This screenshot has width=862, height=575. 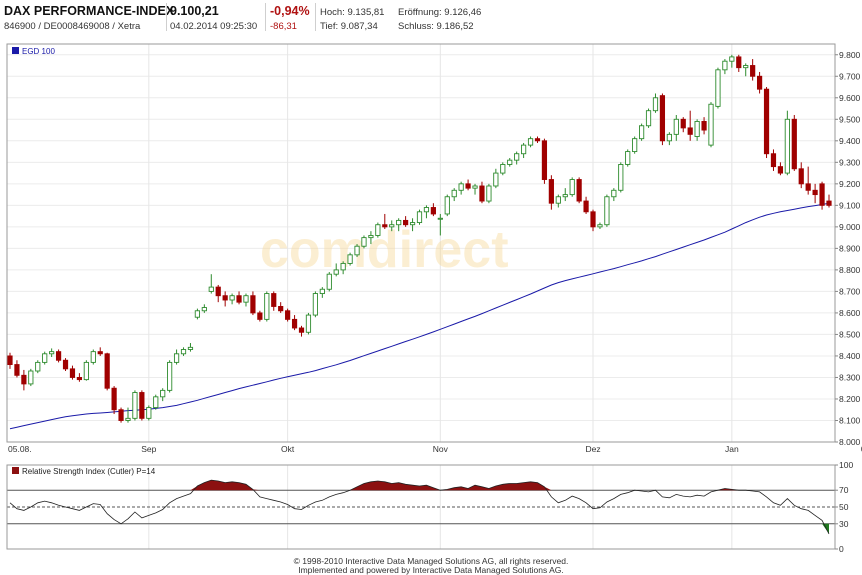 What do you see at coordinates (290, 11) in the screenshot?
I see `change-percent: -0,94%` at bounding box center [290, 11].